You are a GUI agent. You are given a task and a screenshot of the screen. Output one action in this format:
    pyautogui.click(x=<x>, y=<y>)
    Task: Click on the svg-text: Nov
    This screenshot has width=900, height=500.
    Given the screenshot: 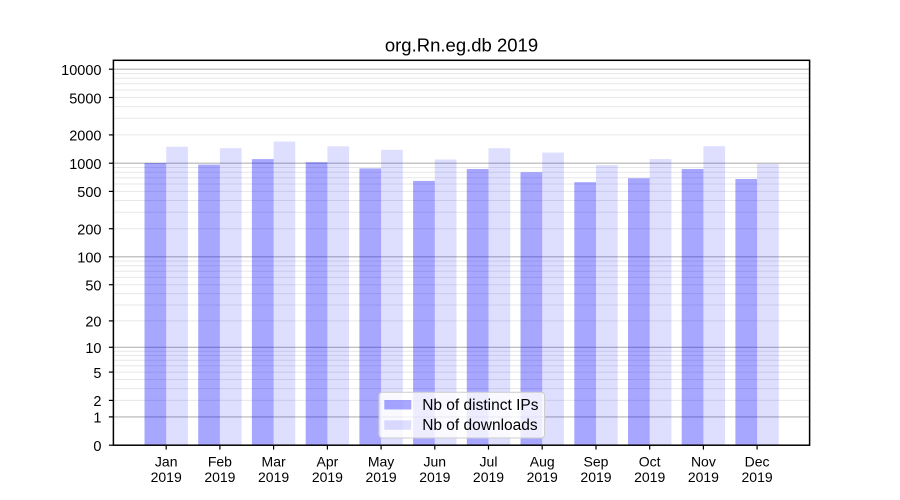 What is the action you would take?
    pyautogui.click(x=703, y=461)
    